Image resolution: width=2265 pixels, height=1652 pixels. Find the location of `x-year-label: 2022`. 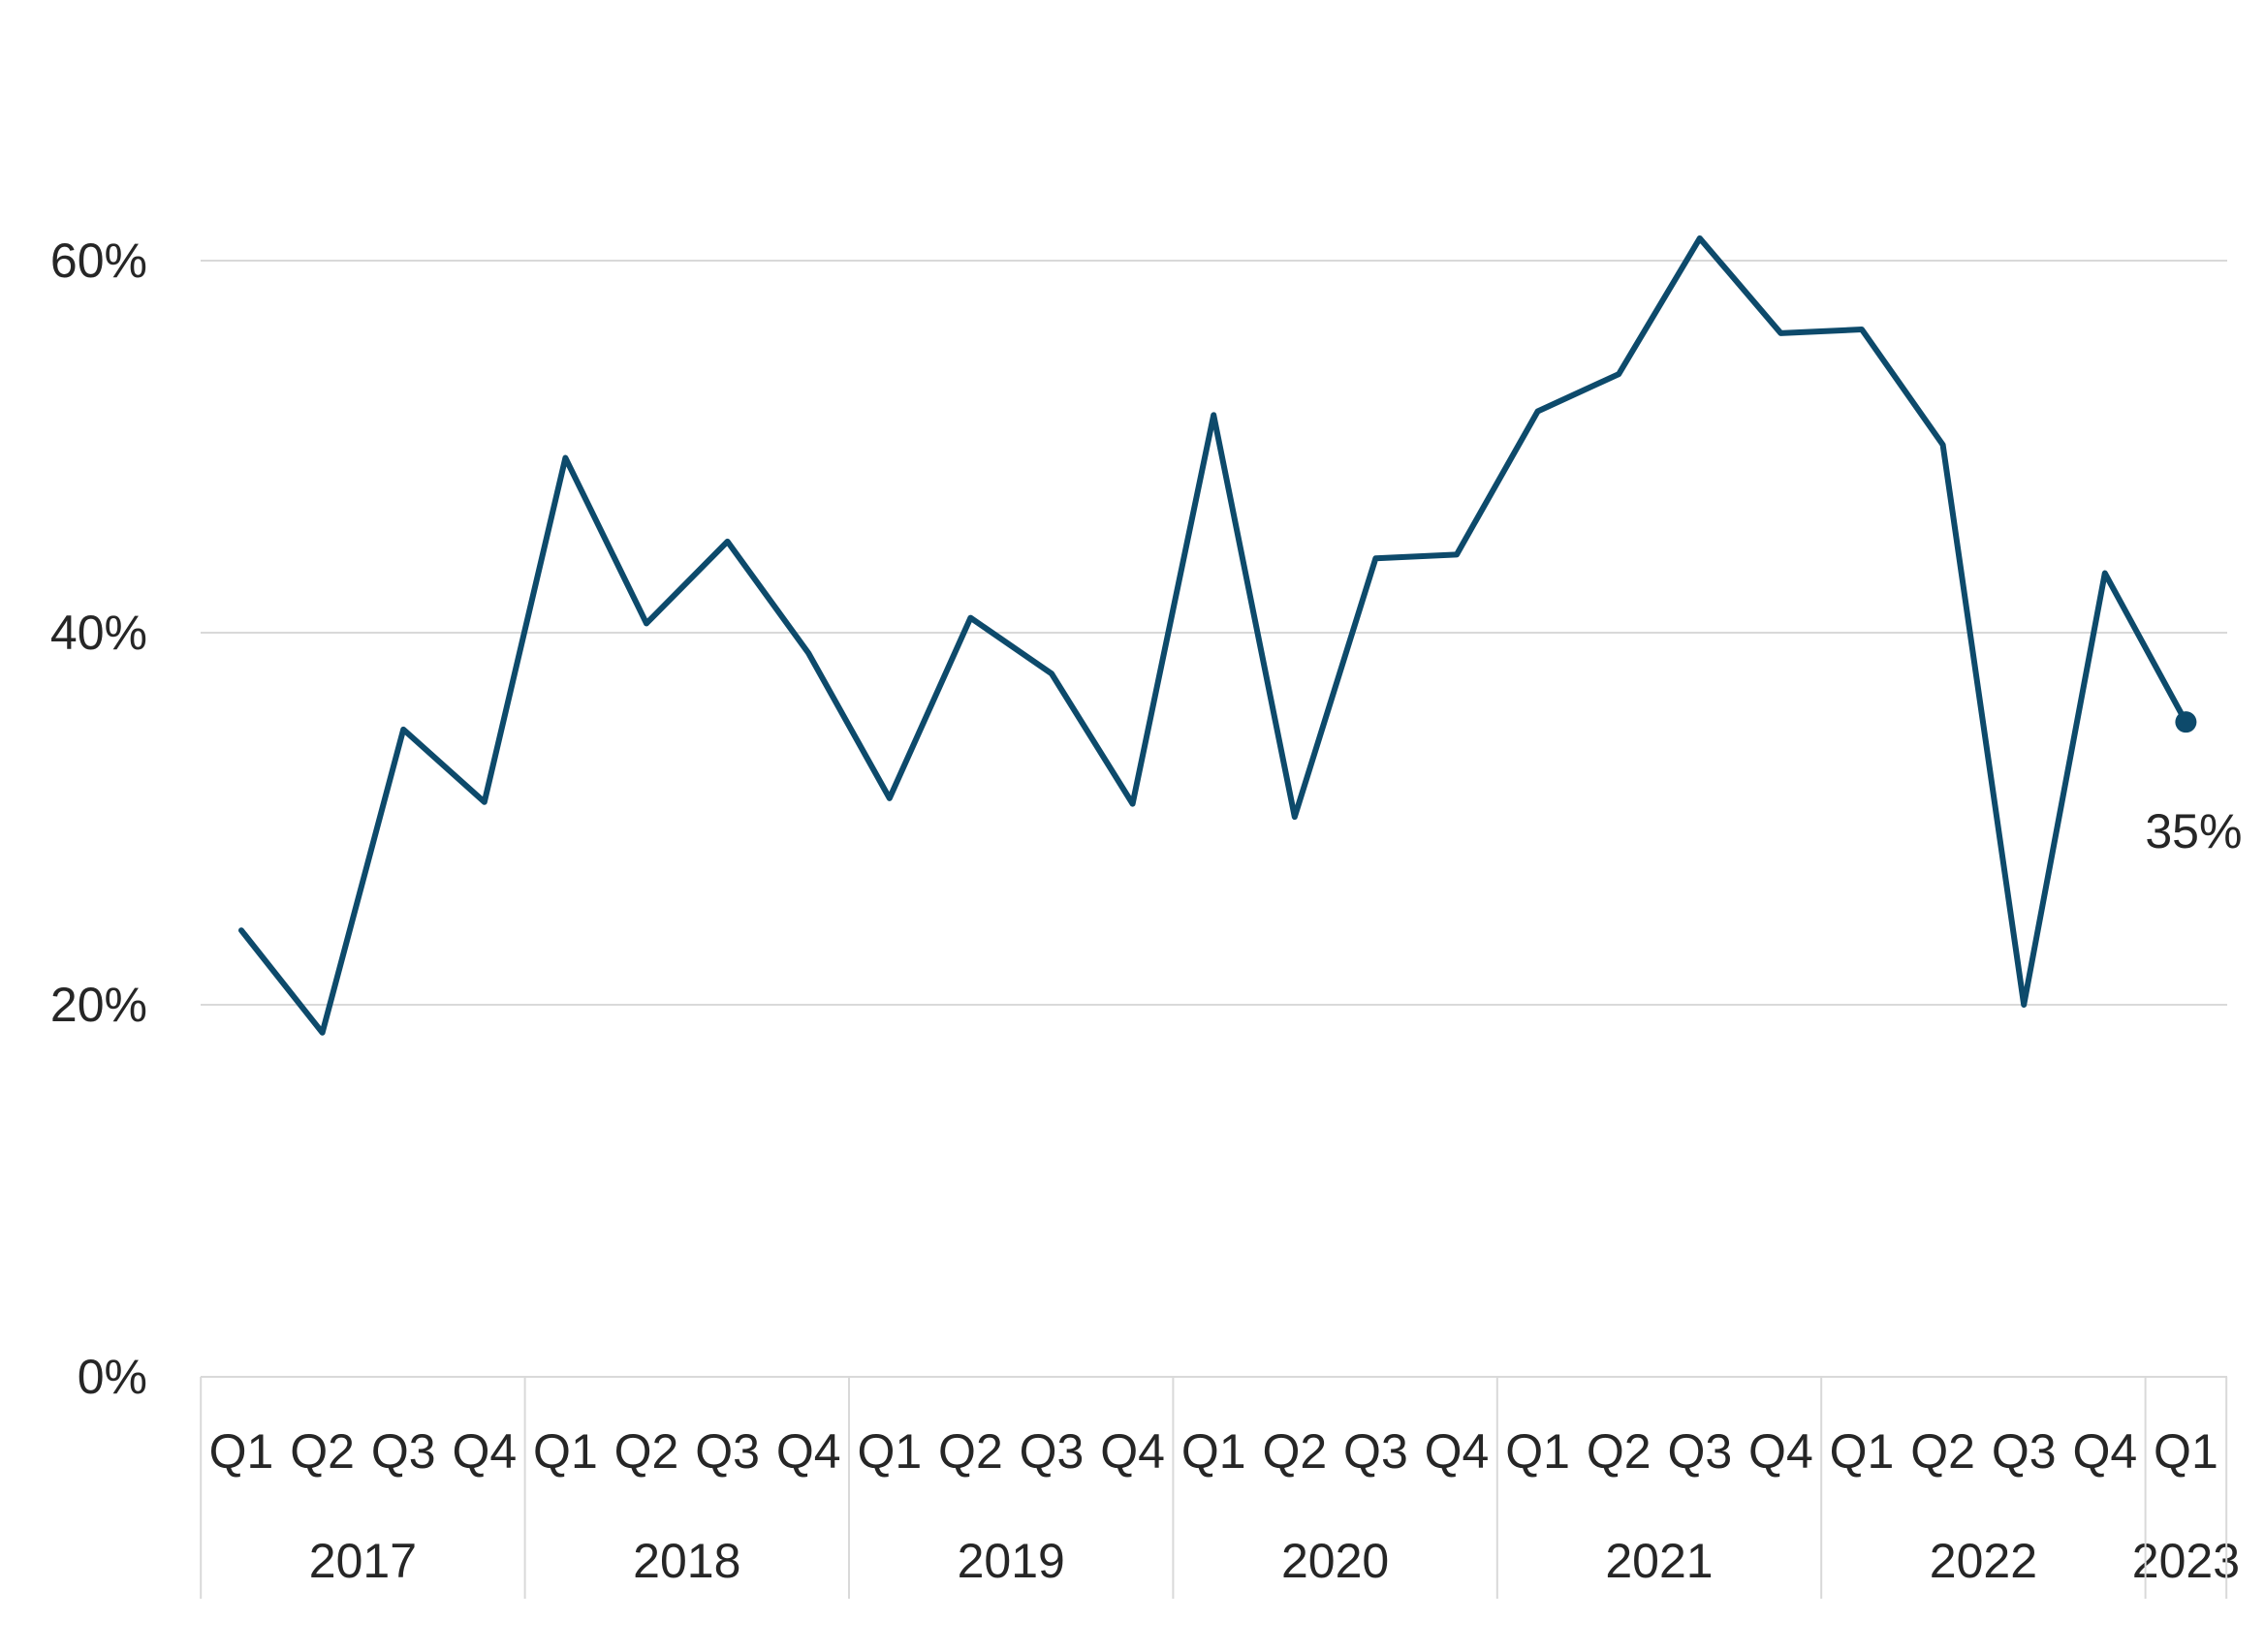

x-year-label: 2022 is located at coordinates (1983, 1561).